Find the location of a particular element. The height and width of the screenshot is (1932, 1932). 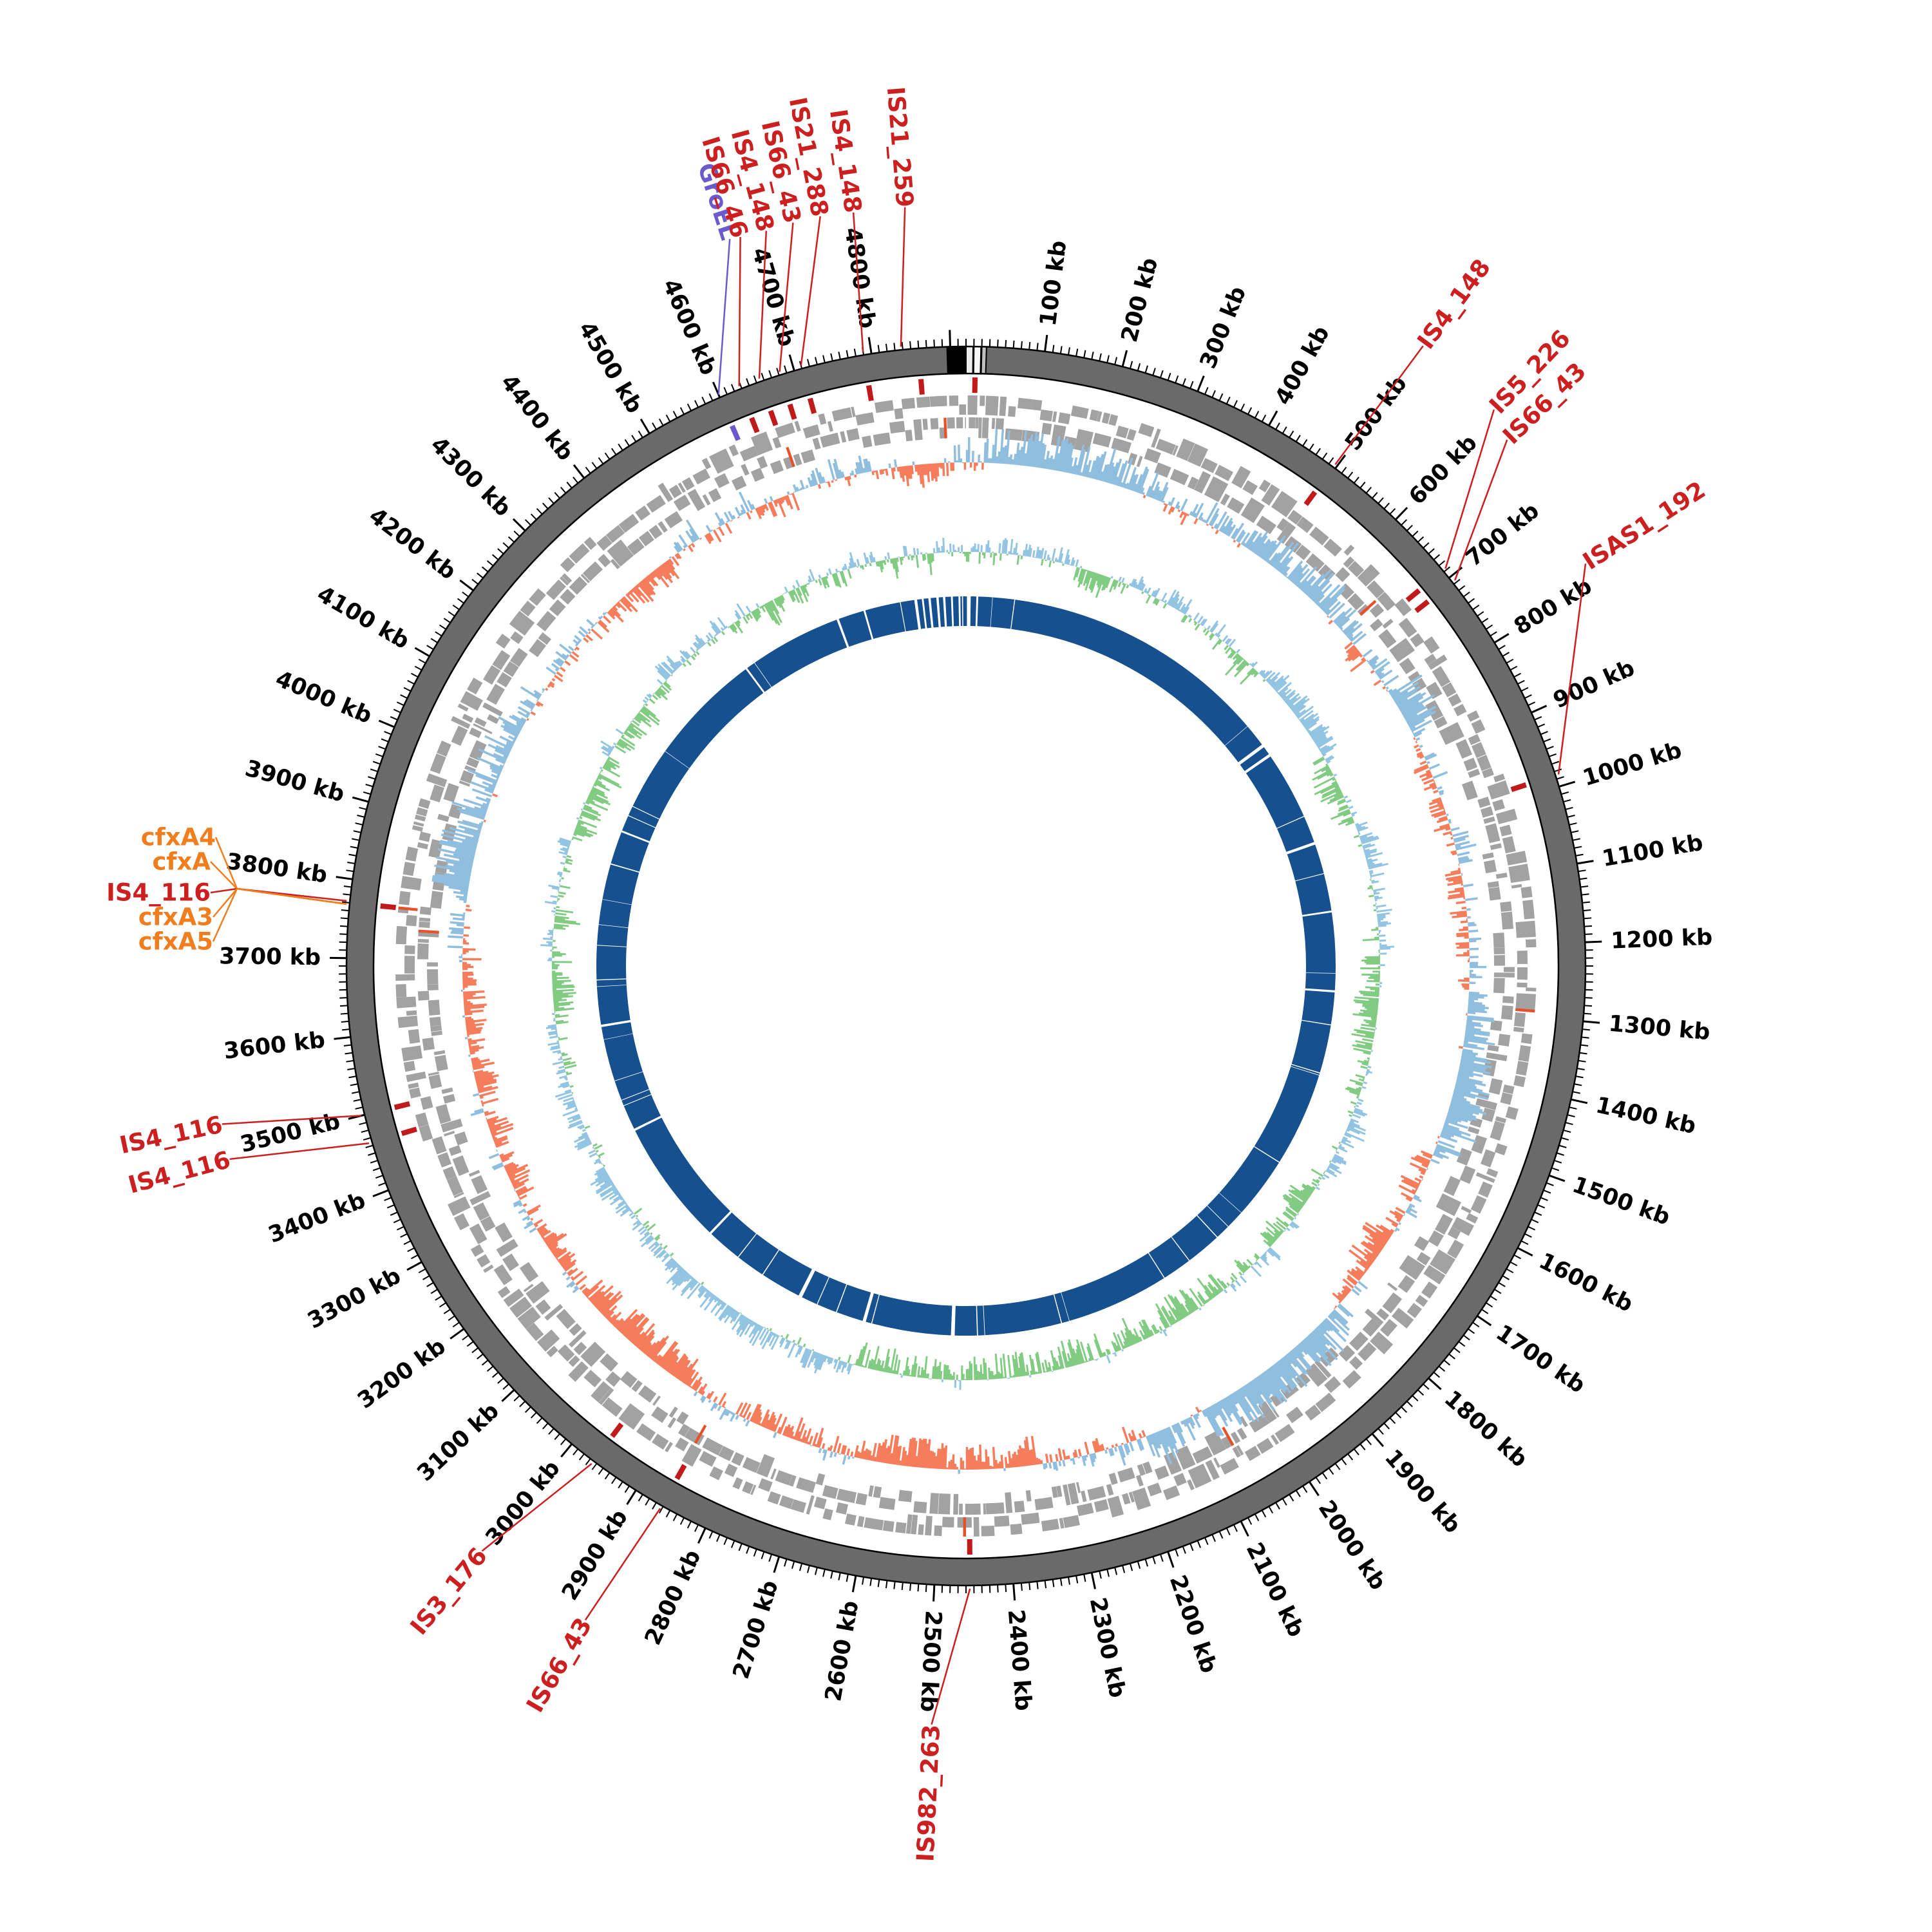

gene-leader-line is located at coordinates (903, 277).